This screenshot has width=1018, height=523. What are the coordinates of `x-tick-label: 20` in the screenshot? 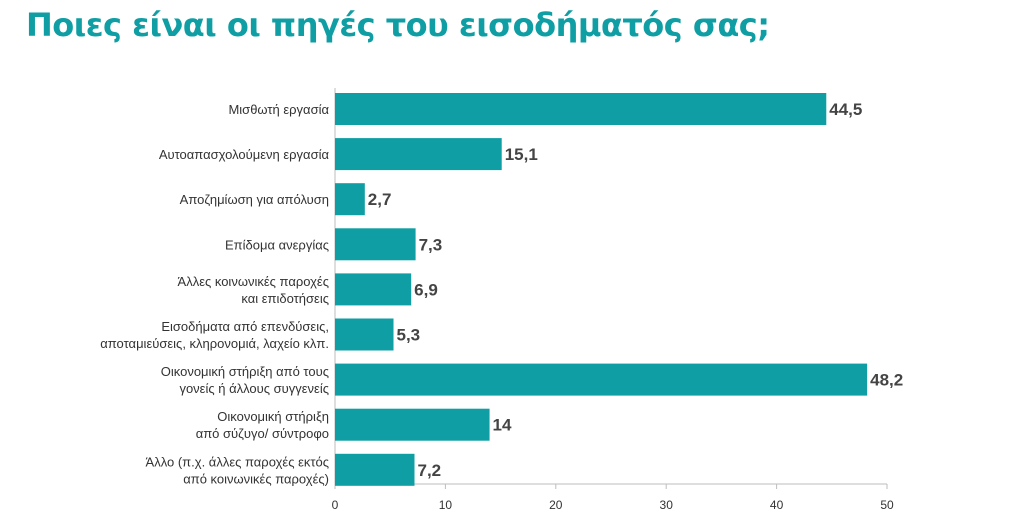 It's located at (556, 505).